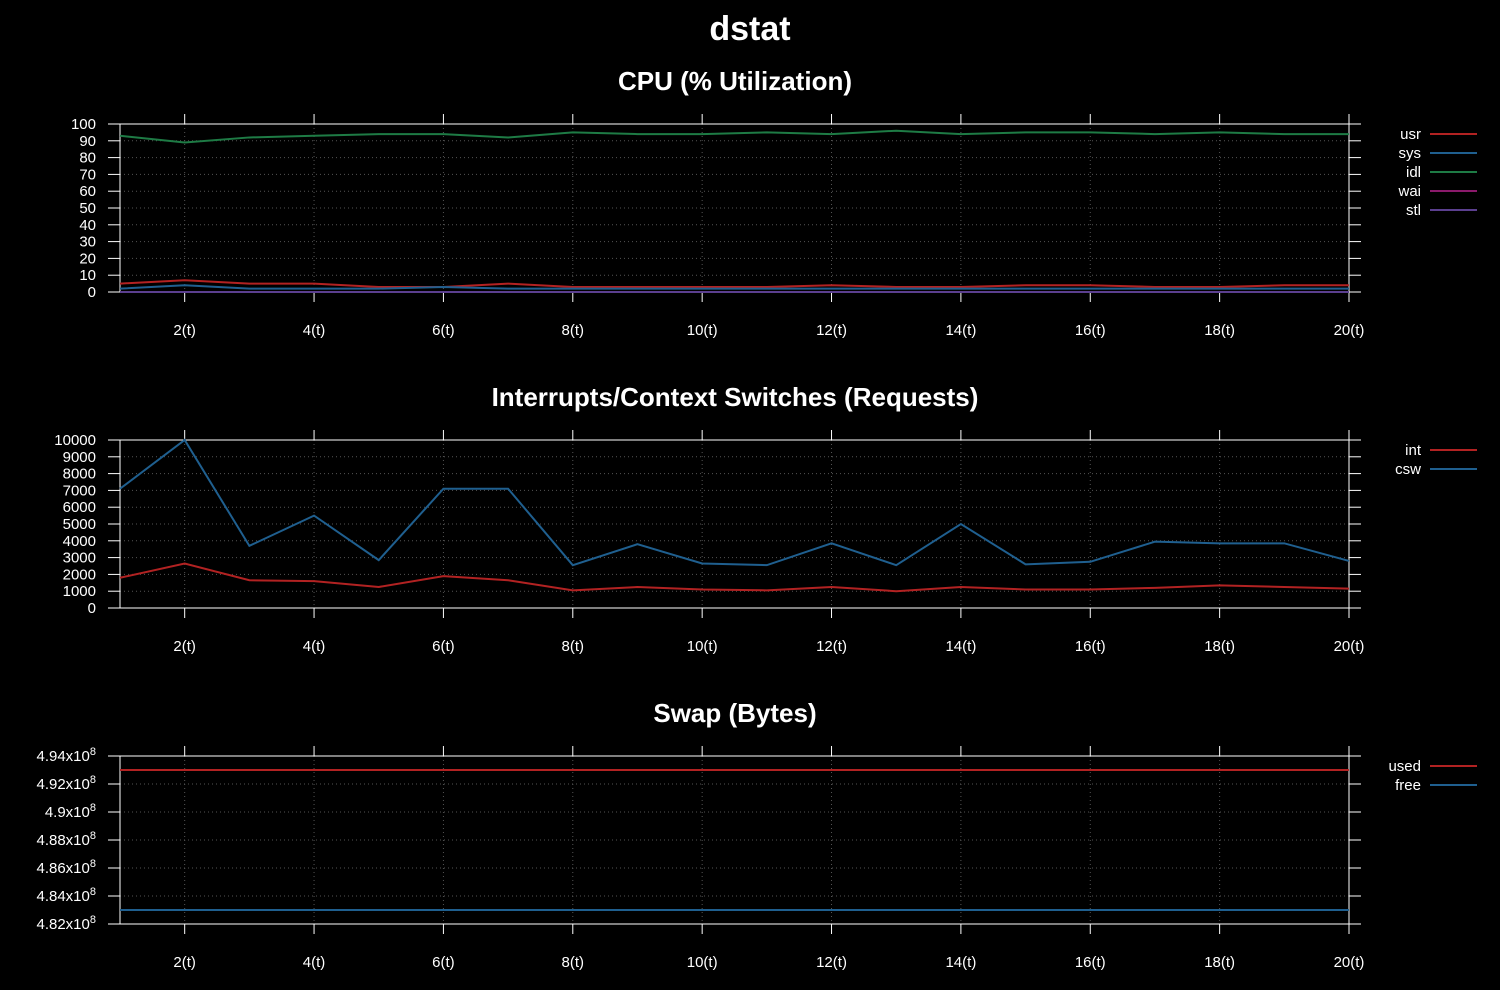  What do you see at coordinates (79, 591) in the screenshot?
I see `y-tick-label: 1000` at bounding box center [79, 591].